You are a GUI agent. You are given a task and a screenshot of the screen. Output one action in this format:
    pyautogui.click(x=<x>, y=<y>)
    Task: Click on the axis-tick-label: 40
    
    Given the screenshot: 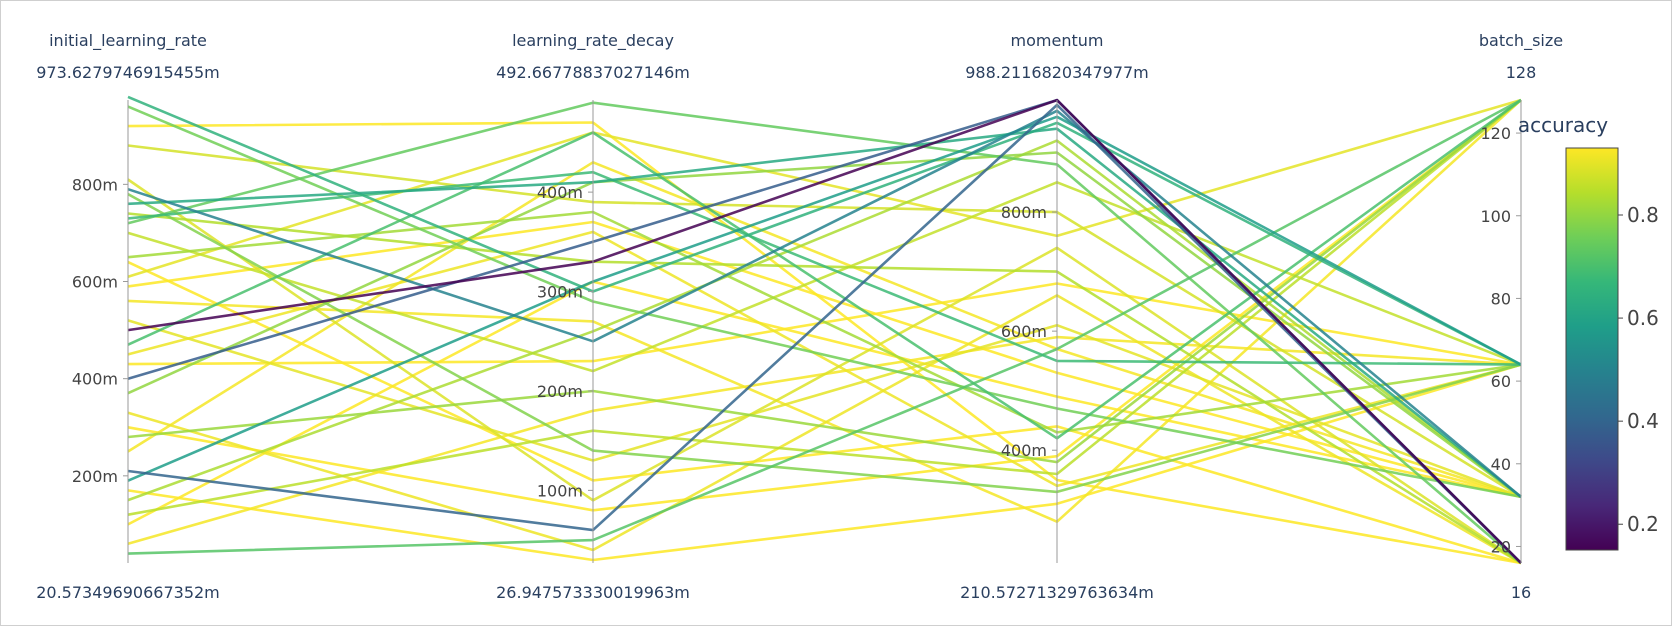 What is the action you would take?
    pyautogui.click(x=1501, y=464)
    